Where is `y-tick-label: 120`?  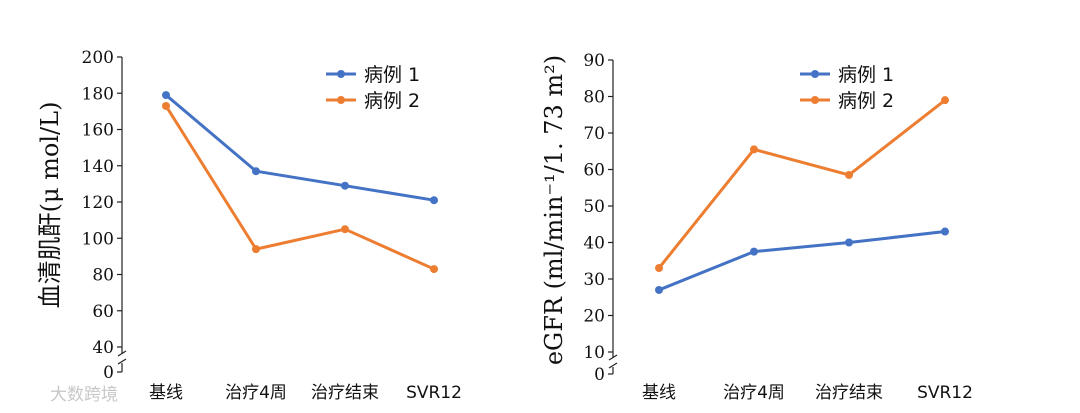
y-tick-label: 120 is located at coordinates (98, 203).